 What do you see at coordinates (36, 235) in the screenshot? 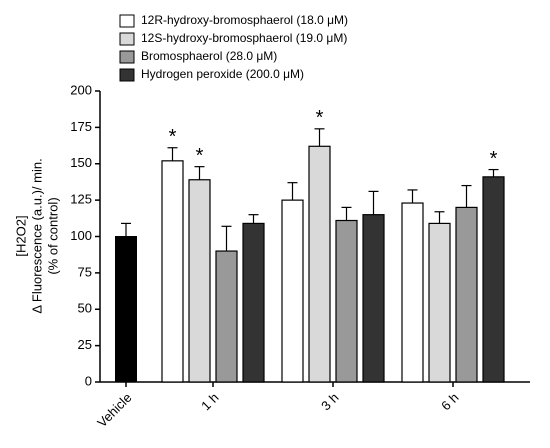
I see `y-axis-label: Δ Fluorescence (a.u.)/ min.` at bounding box center [36, 235].